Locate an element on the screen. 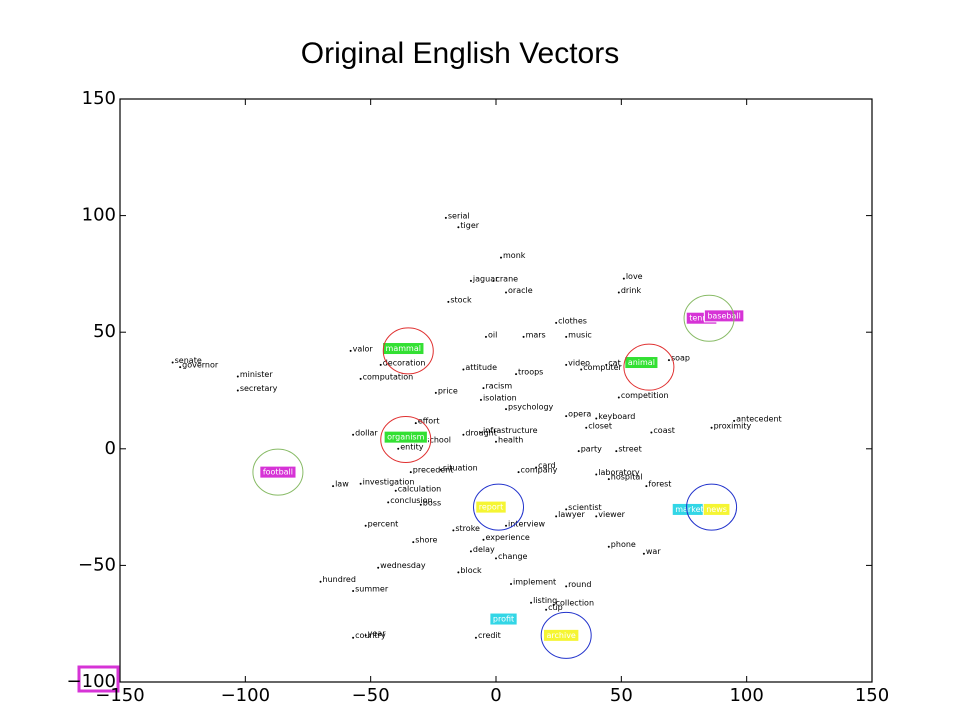  point-label: phone is located at coordinates (623, 544).